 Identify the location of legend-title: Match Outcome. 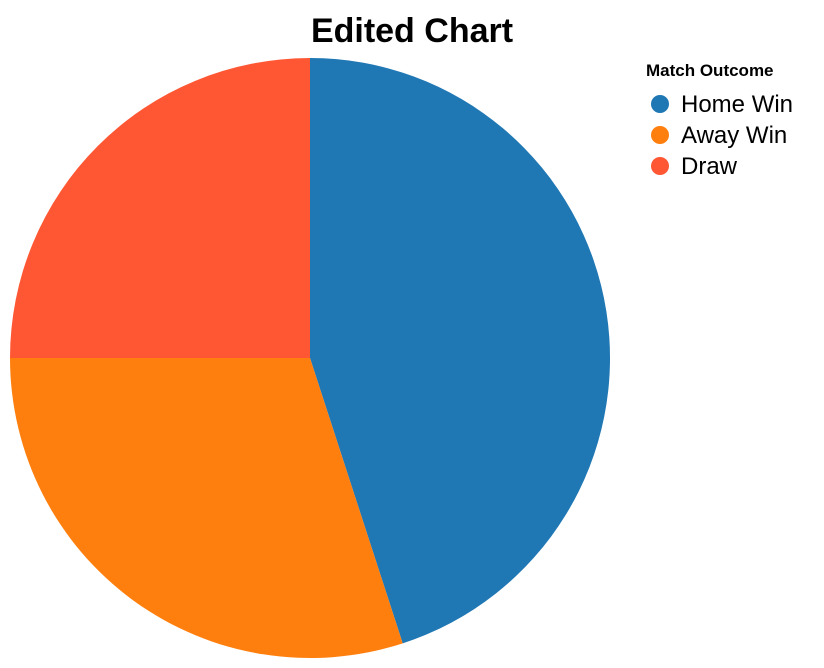
(710, 70).